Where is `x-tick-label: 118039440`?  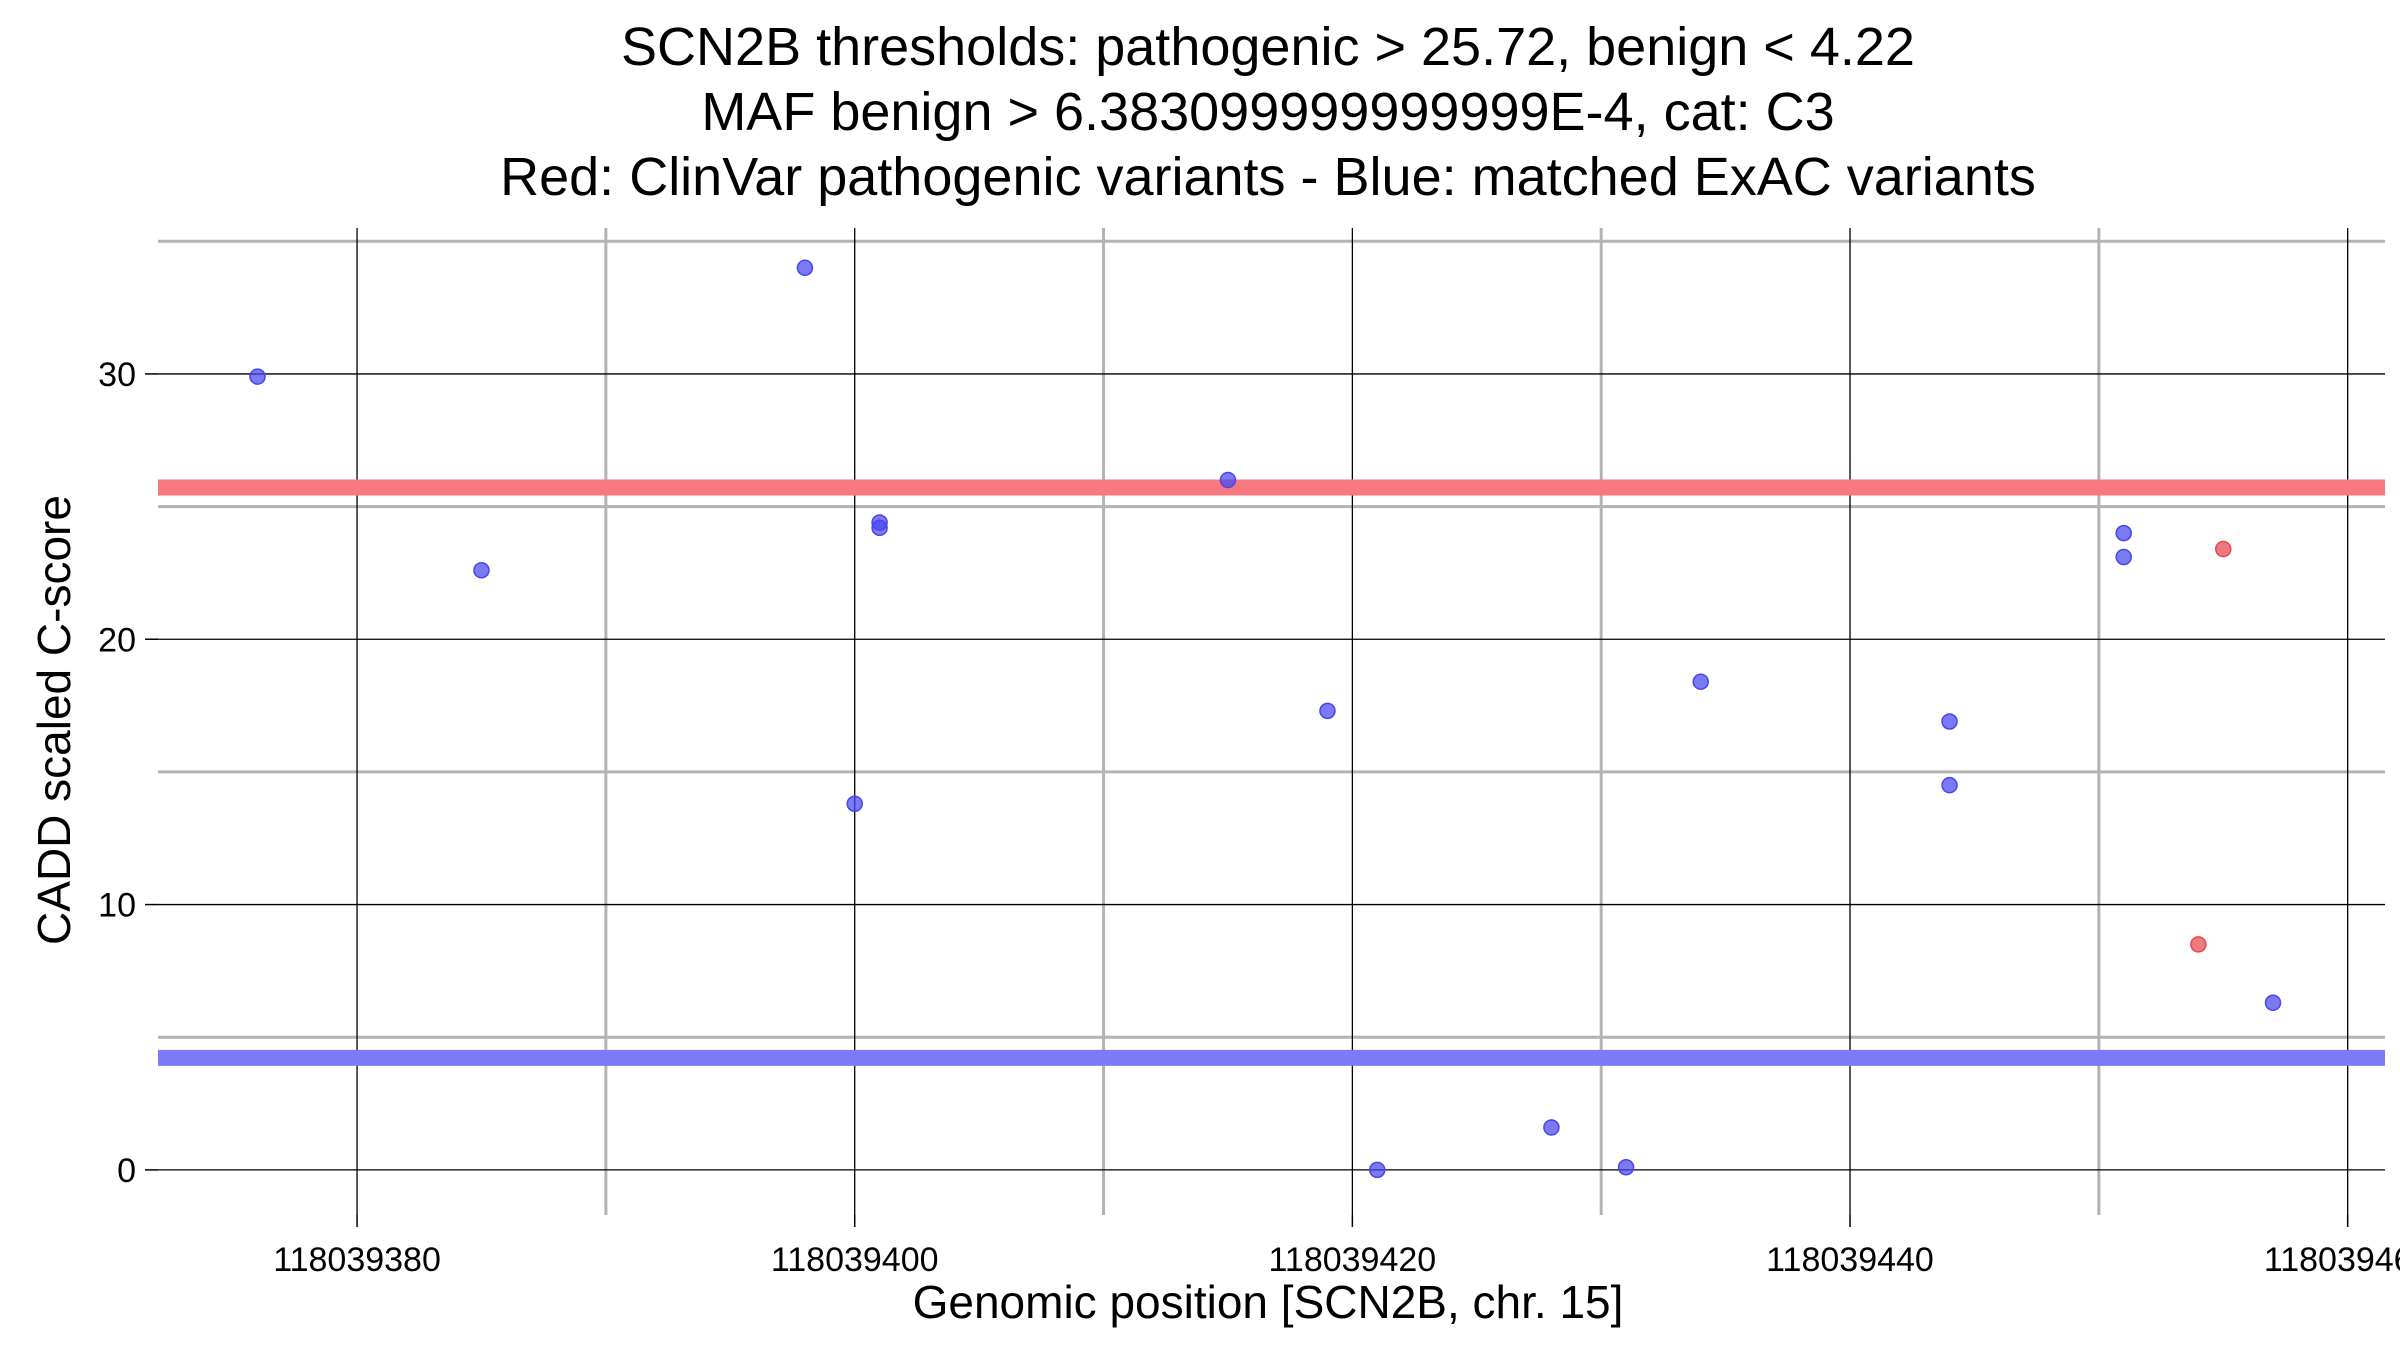
x-tick-label: 118039440 is located at coordinates (1850, 1260).